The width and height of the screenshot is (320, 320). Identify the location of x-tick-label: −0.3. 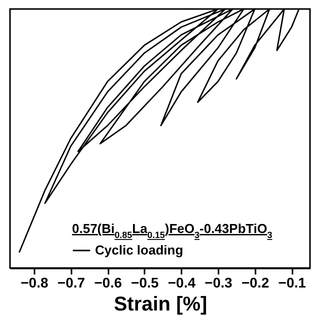
(218, 282).